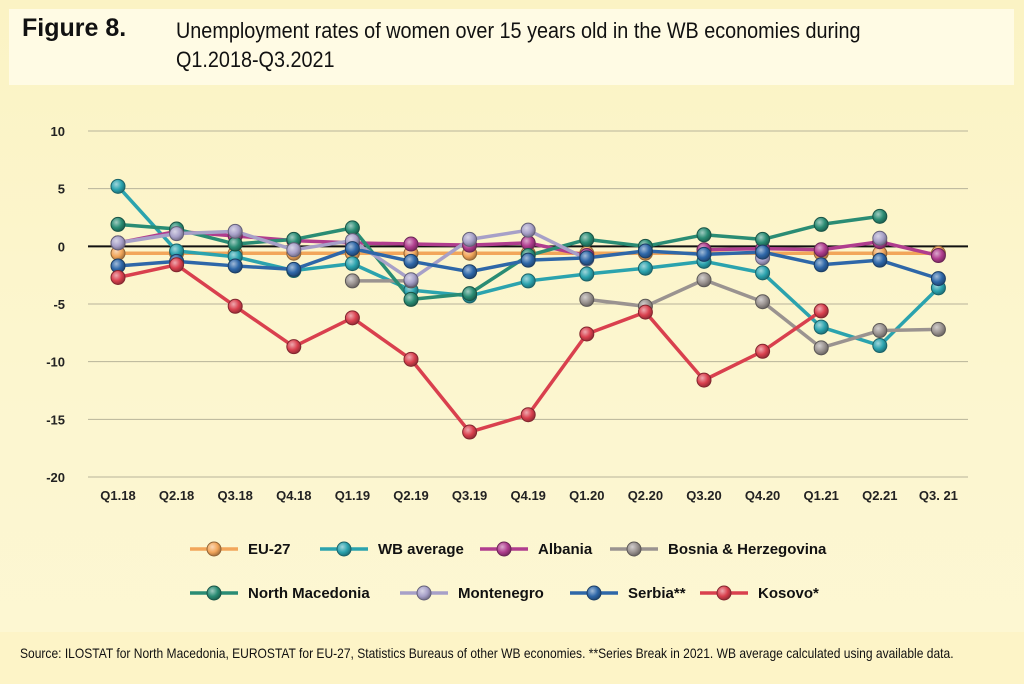  I want to click on x-tick-label: Q2.18, so click(176, 495).